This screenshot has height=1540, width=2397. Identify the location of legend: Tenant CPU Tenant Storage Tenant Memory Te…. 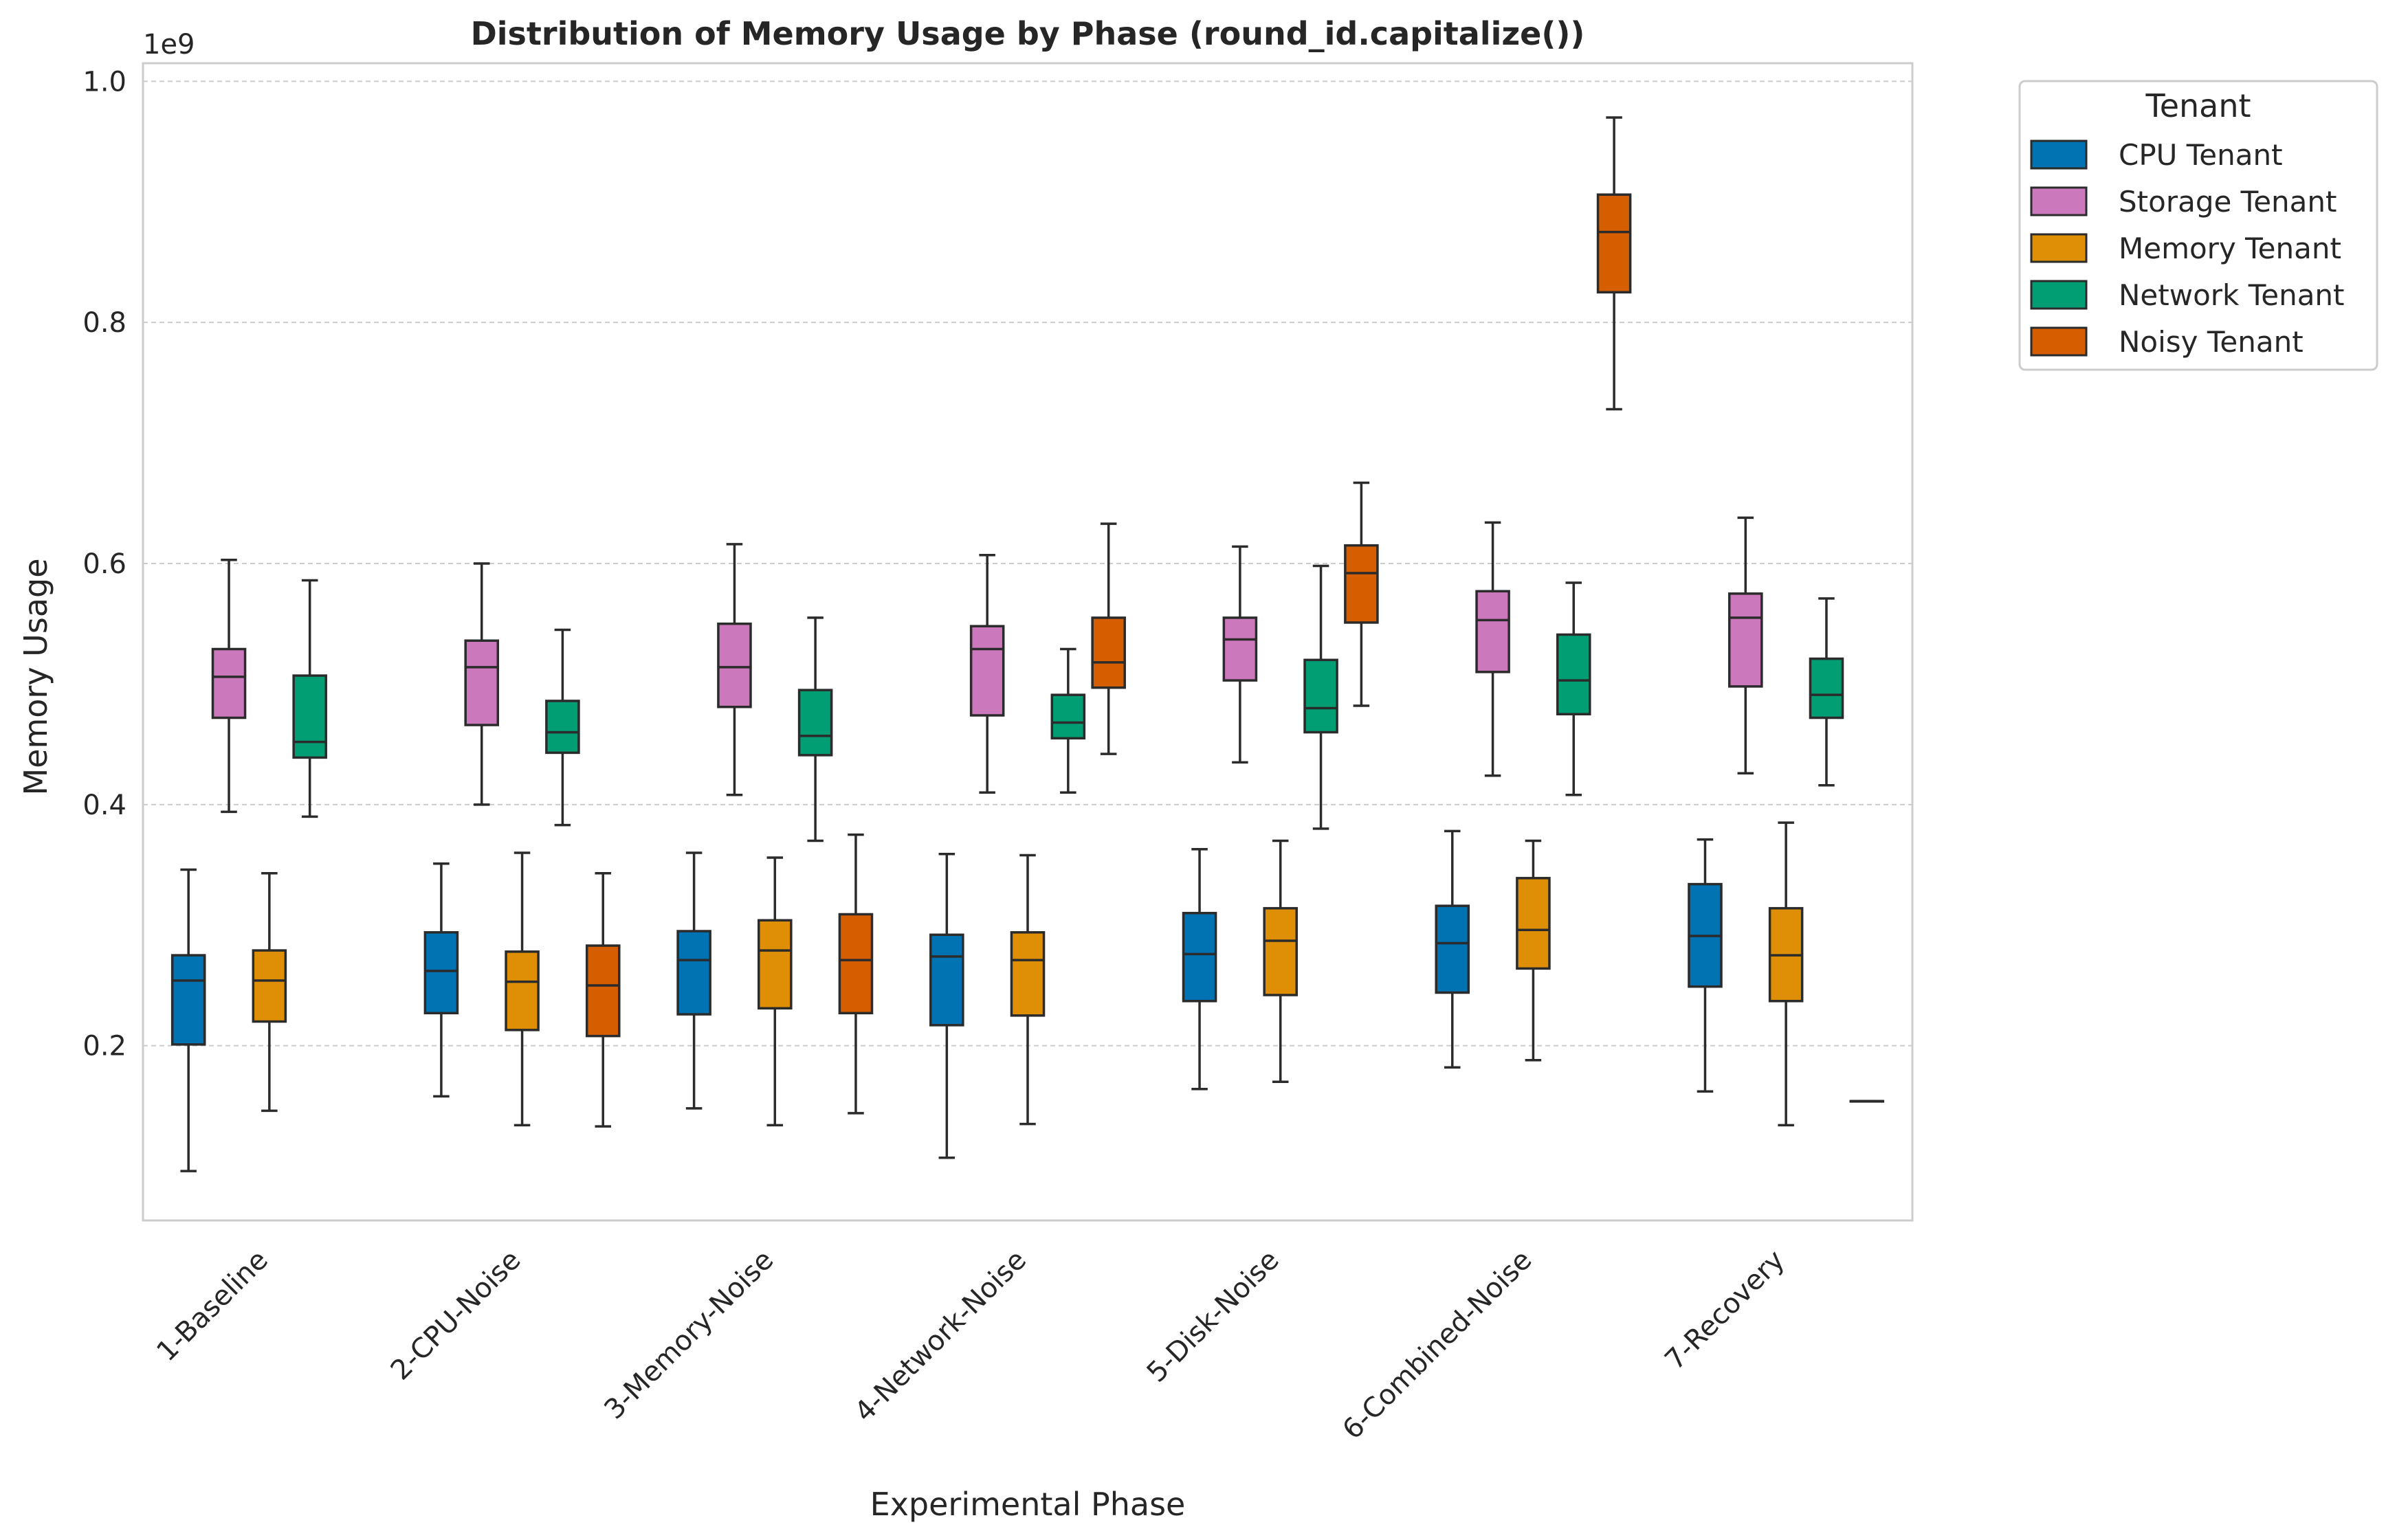
(2198, 225).